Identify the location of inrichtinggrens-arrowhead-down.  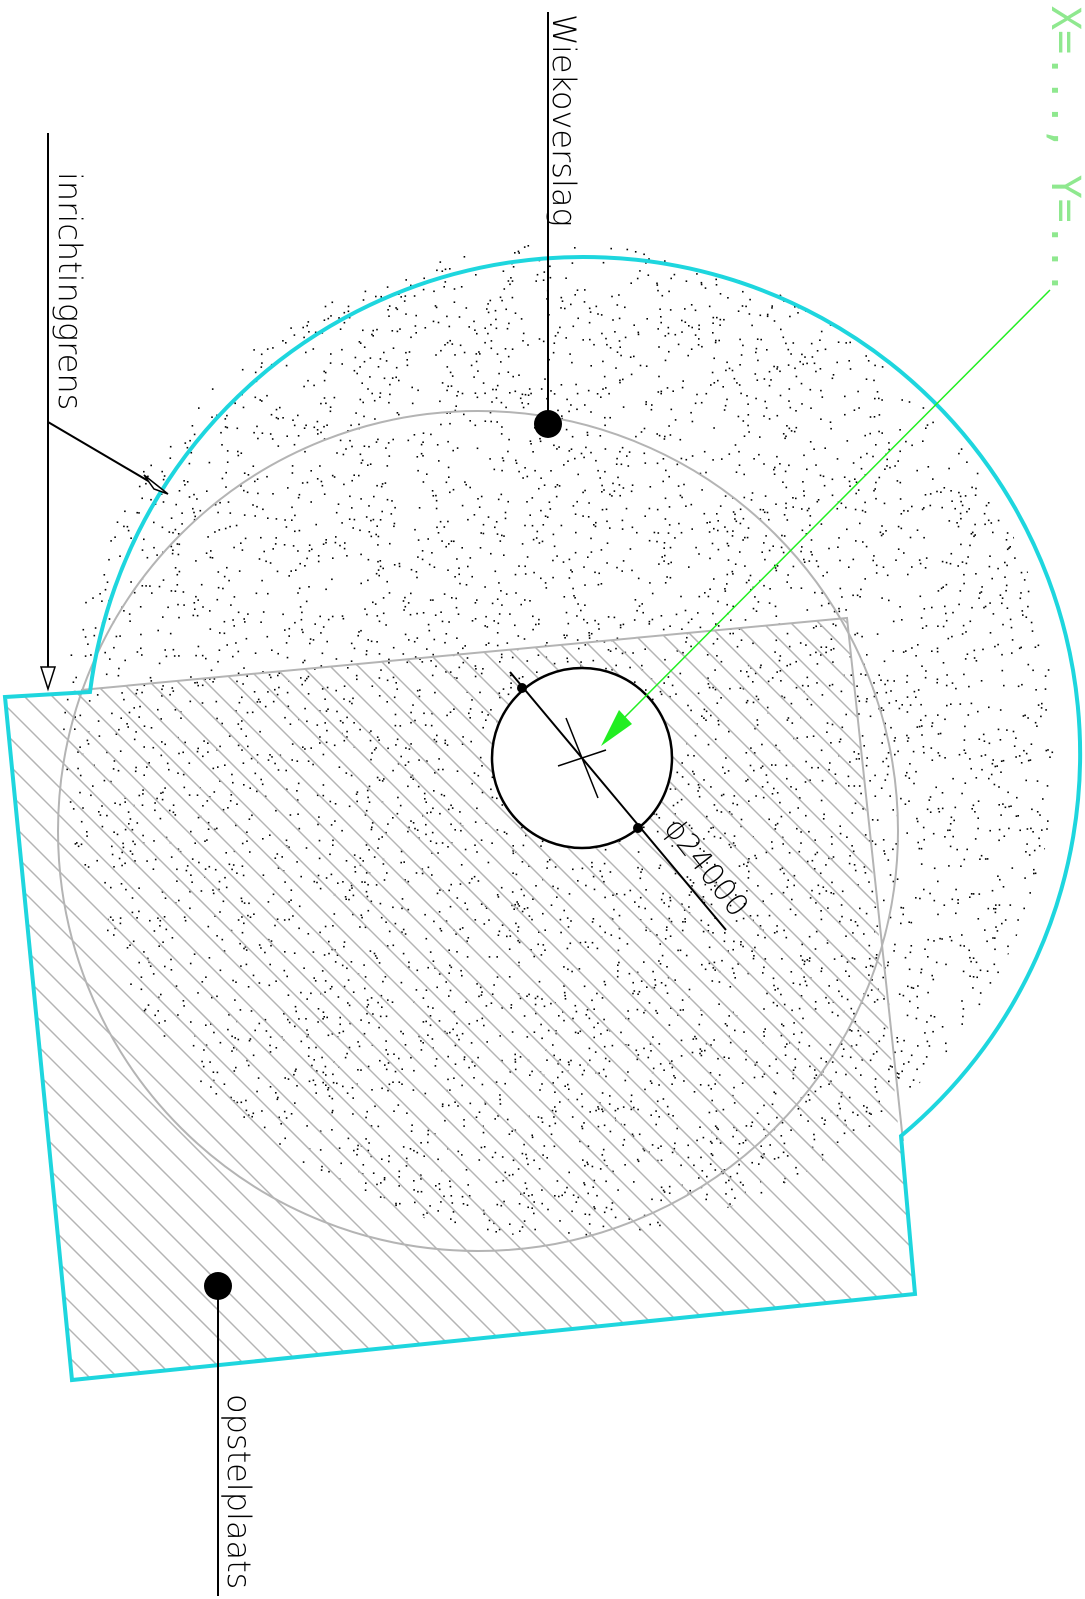
(48, 679).